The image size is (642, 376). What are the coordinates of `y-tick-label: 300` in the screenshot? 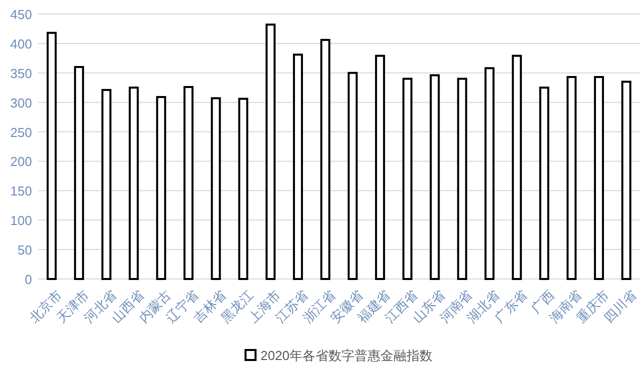 It's located at (21, 102).